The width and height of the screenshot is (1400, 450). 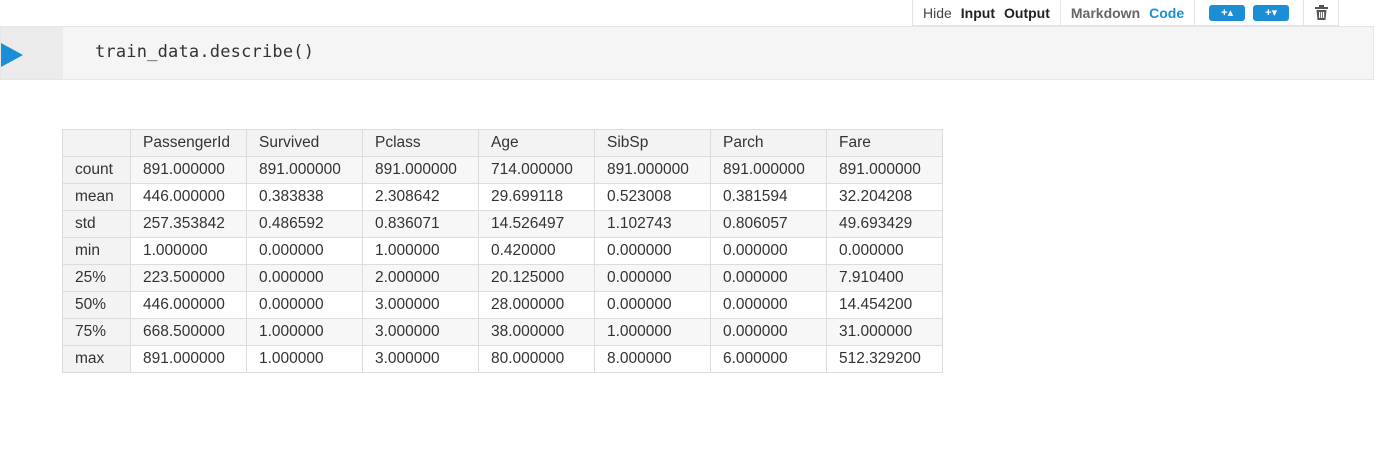 I want to click on row-label: 25%, so click(x=96, y=278).